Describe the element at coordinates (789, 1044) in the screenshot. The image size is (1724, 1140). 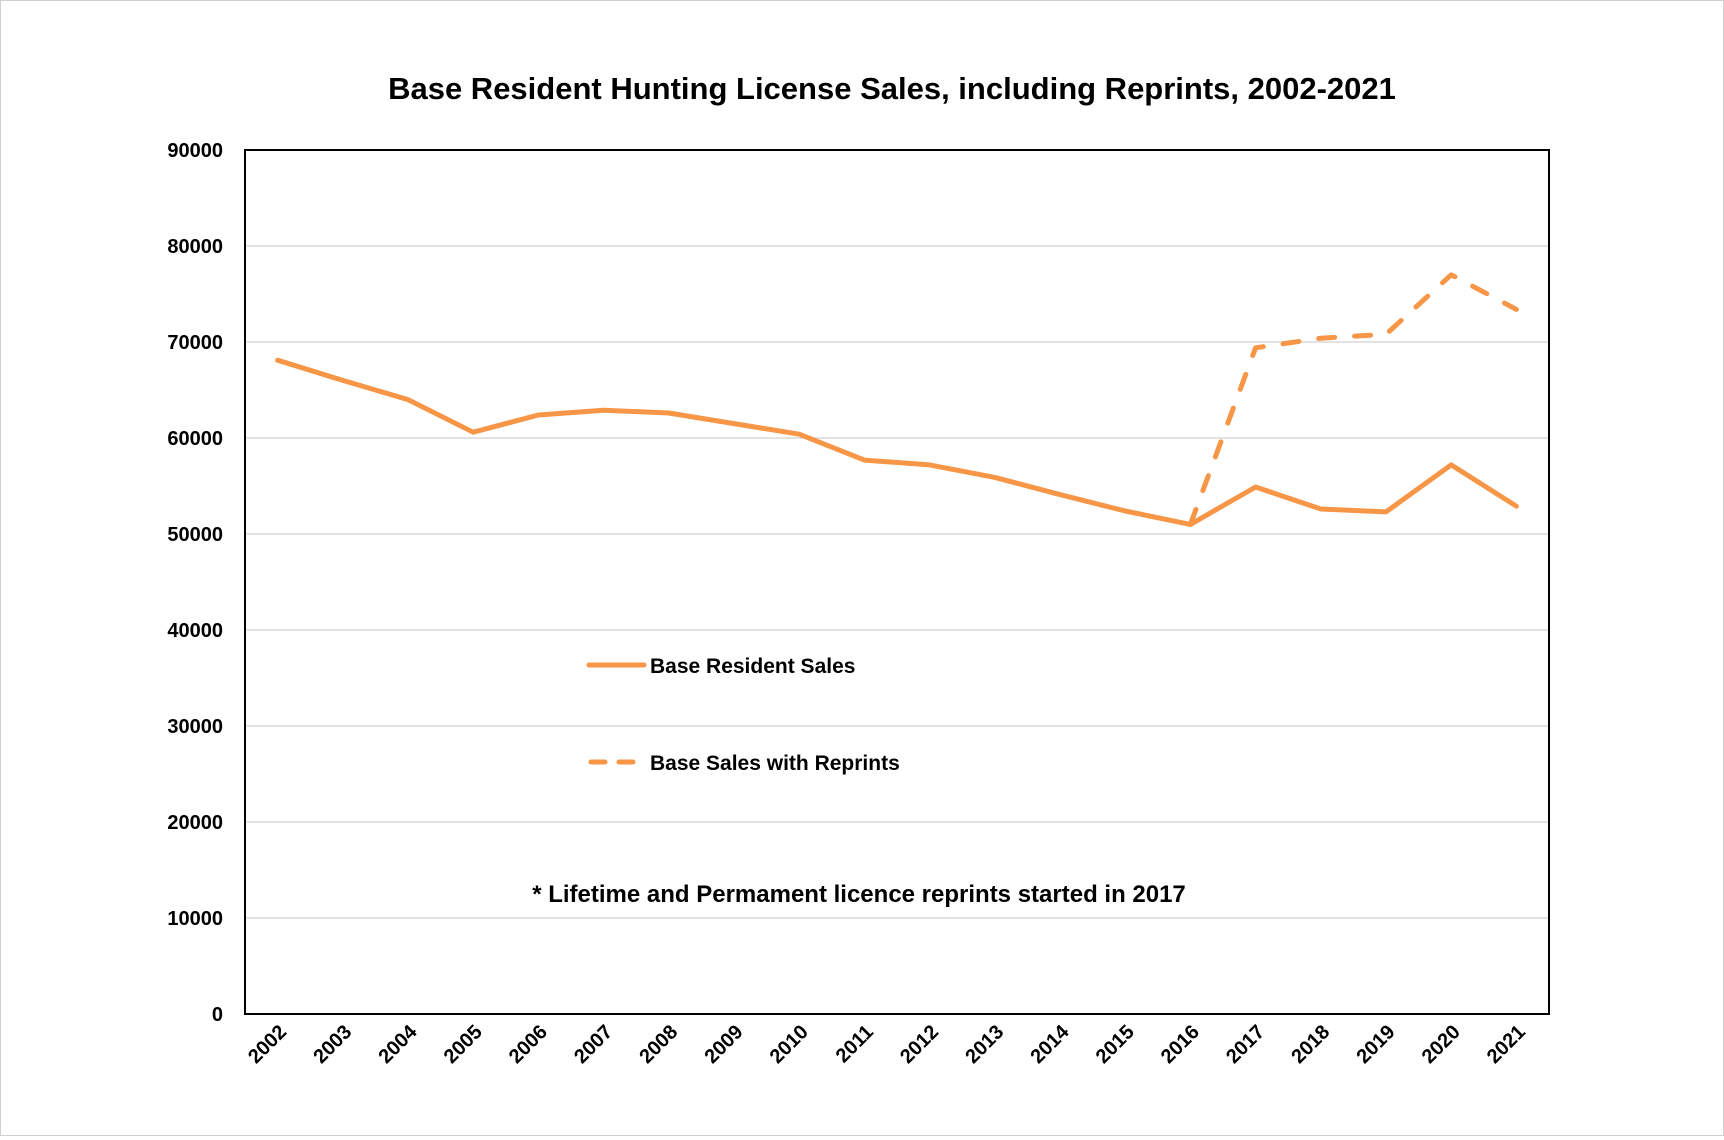
I see `x-tick-label: 2010` at that location.